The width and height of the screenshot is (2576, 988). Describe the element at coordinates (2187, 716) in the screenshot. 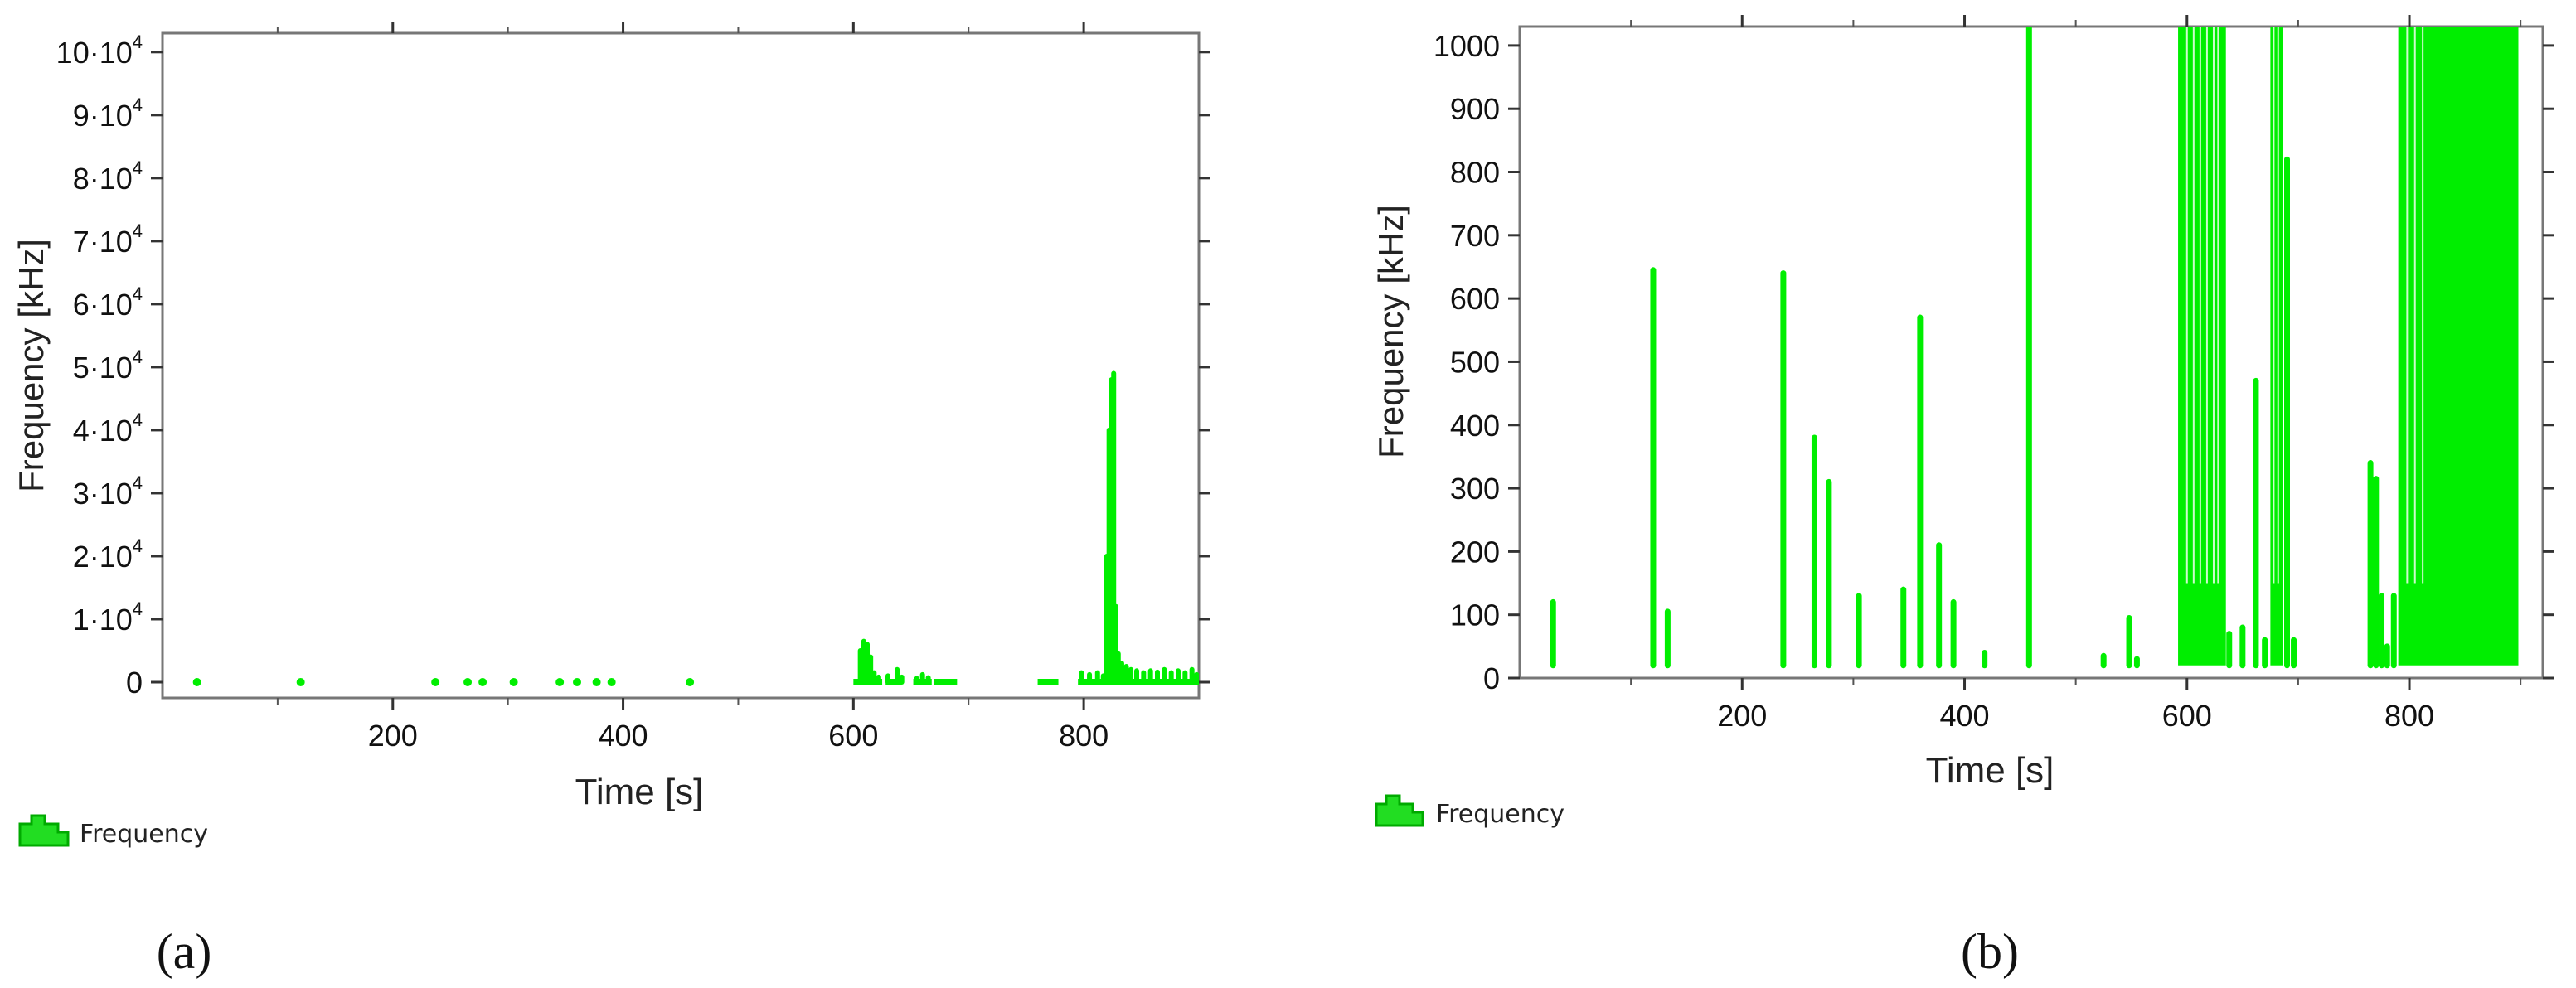

I see `x-tick-label-b-2: 600` at that location.